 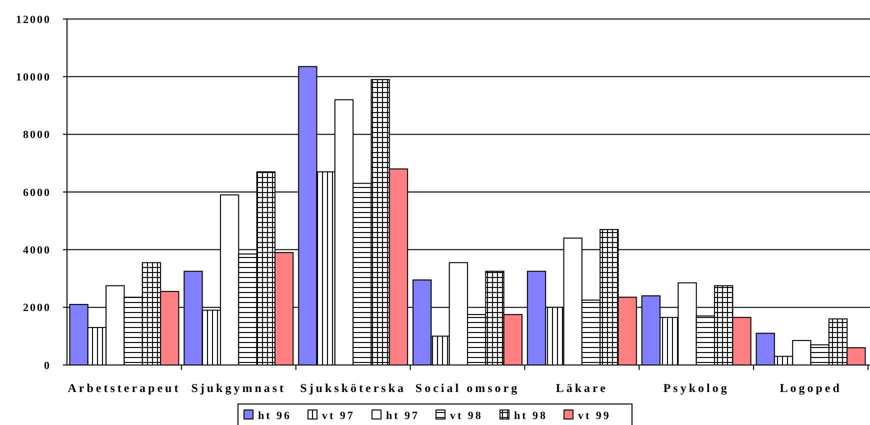 I want to click on legend-label: vt 99, so click(x=594, y=416).